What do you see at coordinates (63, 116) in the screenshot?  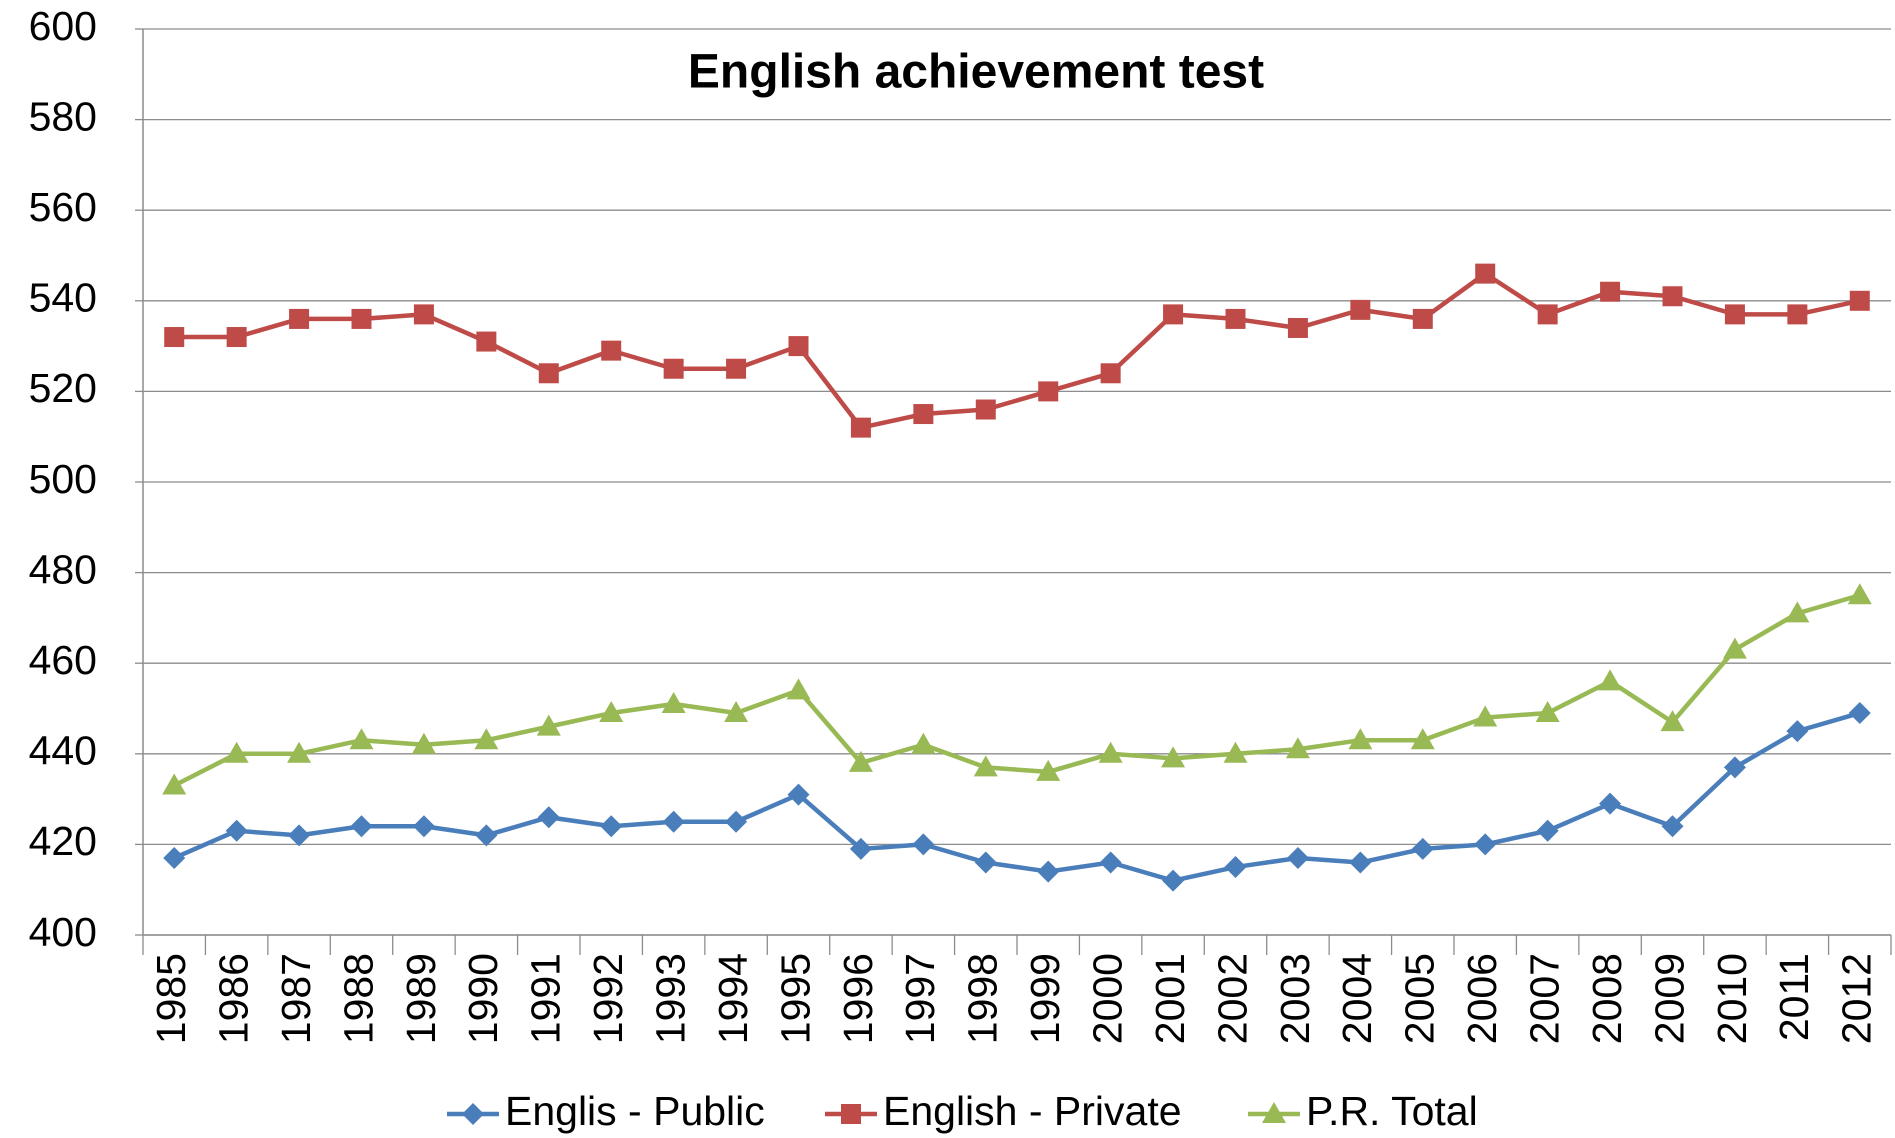 I see `y-tick-label: 580` at bounding box center [63, 116].